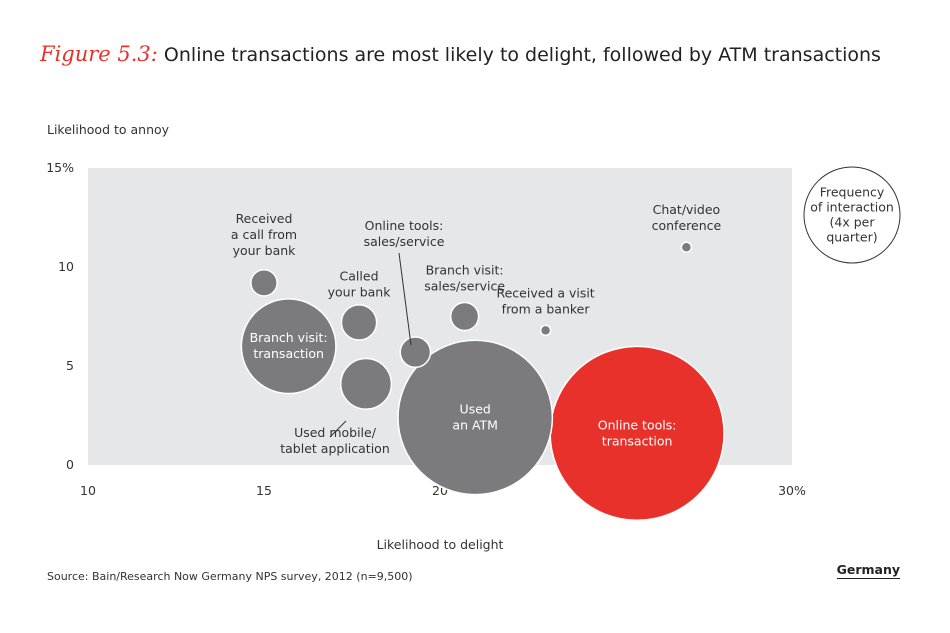 The height and width of the screenshot is (633, 950). I want to click on size-legend-label: (4x per, so click(853, 222).